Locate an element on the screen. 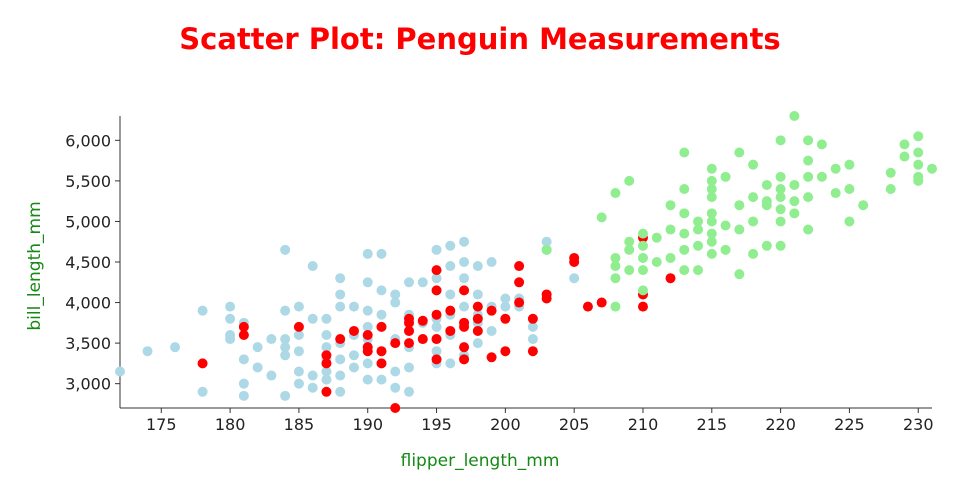  y-axis-title: bill_length_mm is located at coordinates (35, 265).